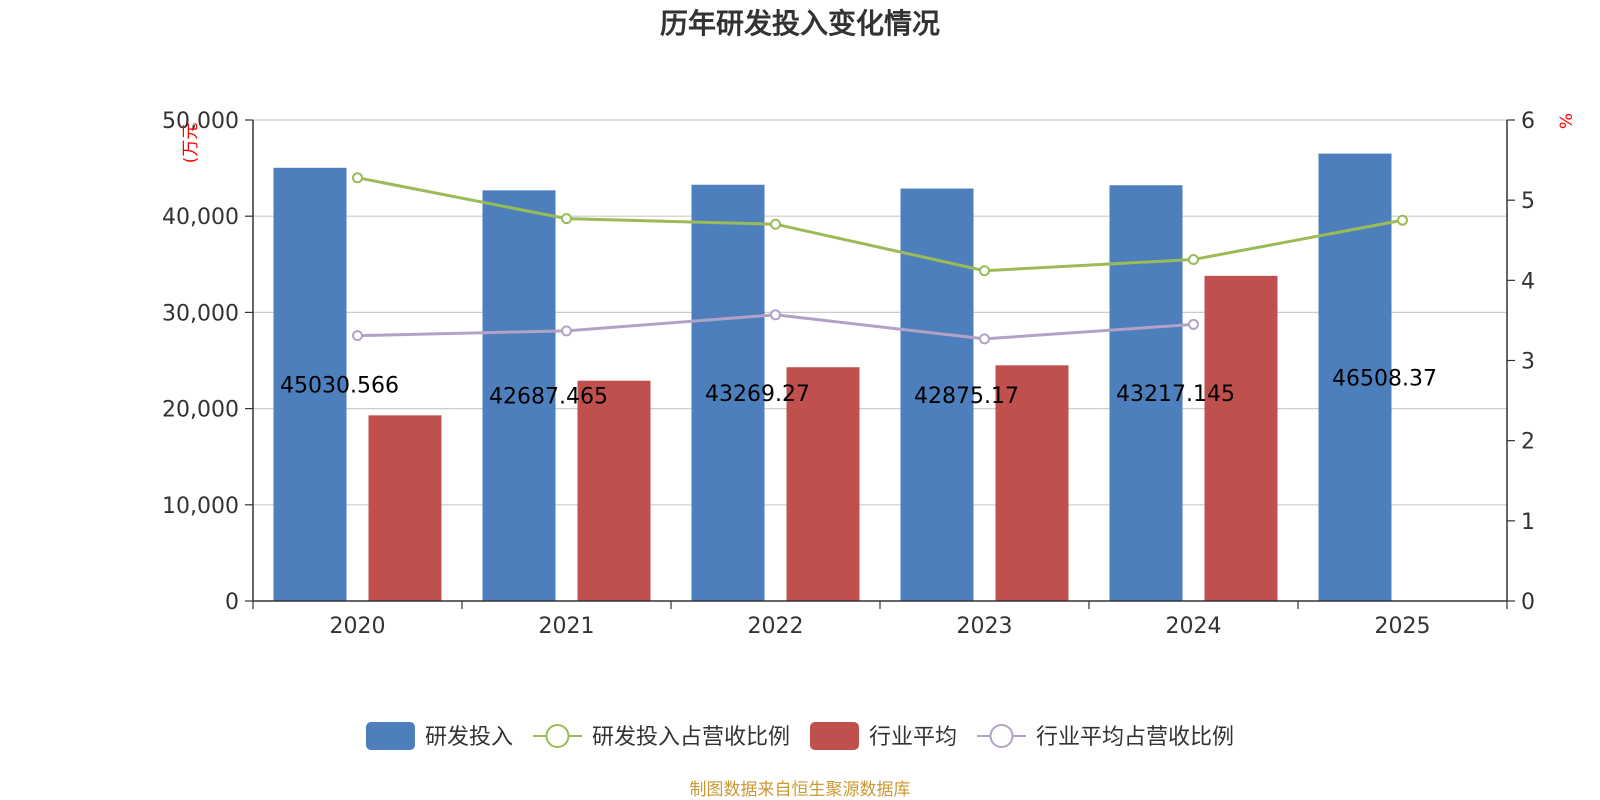 The image size is (1600, 800). I want to click on x-tick-label: 2023, so click(985, 626).